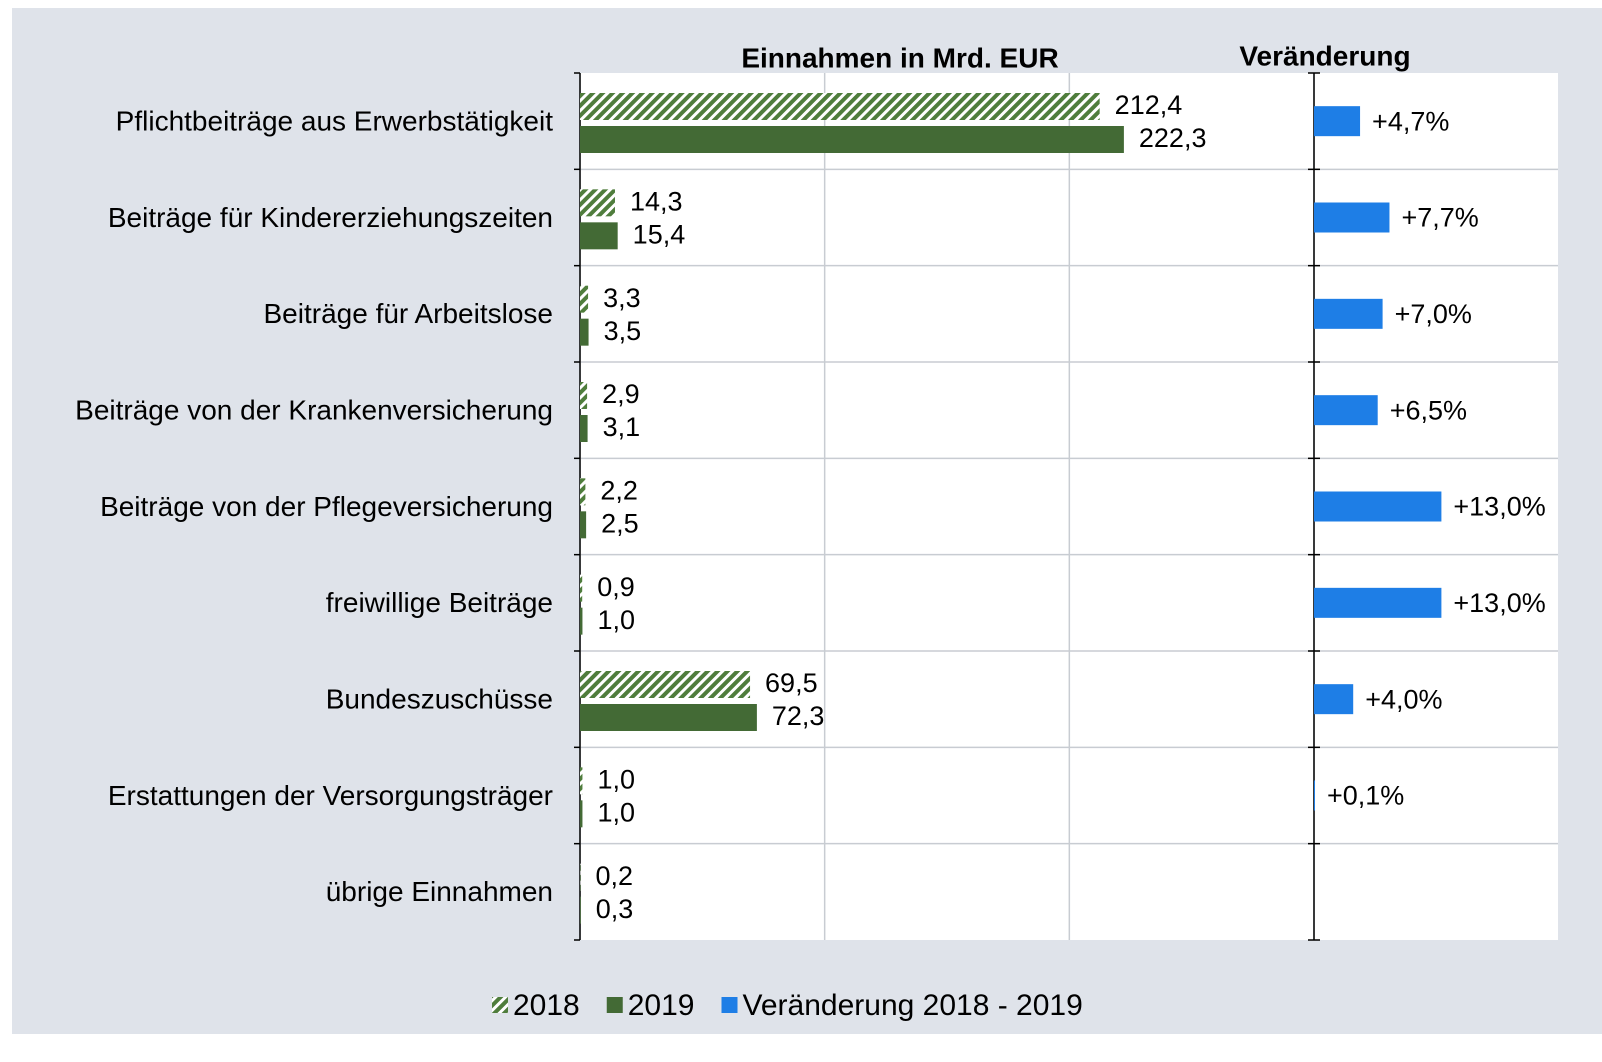 This screenshot has width=1602, height=1062. What do you see at coordinates (1433, 314) in the screenshot?
I see `data-label: +7,0%` at bounding box center [1433, 314].